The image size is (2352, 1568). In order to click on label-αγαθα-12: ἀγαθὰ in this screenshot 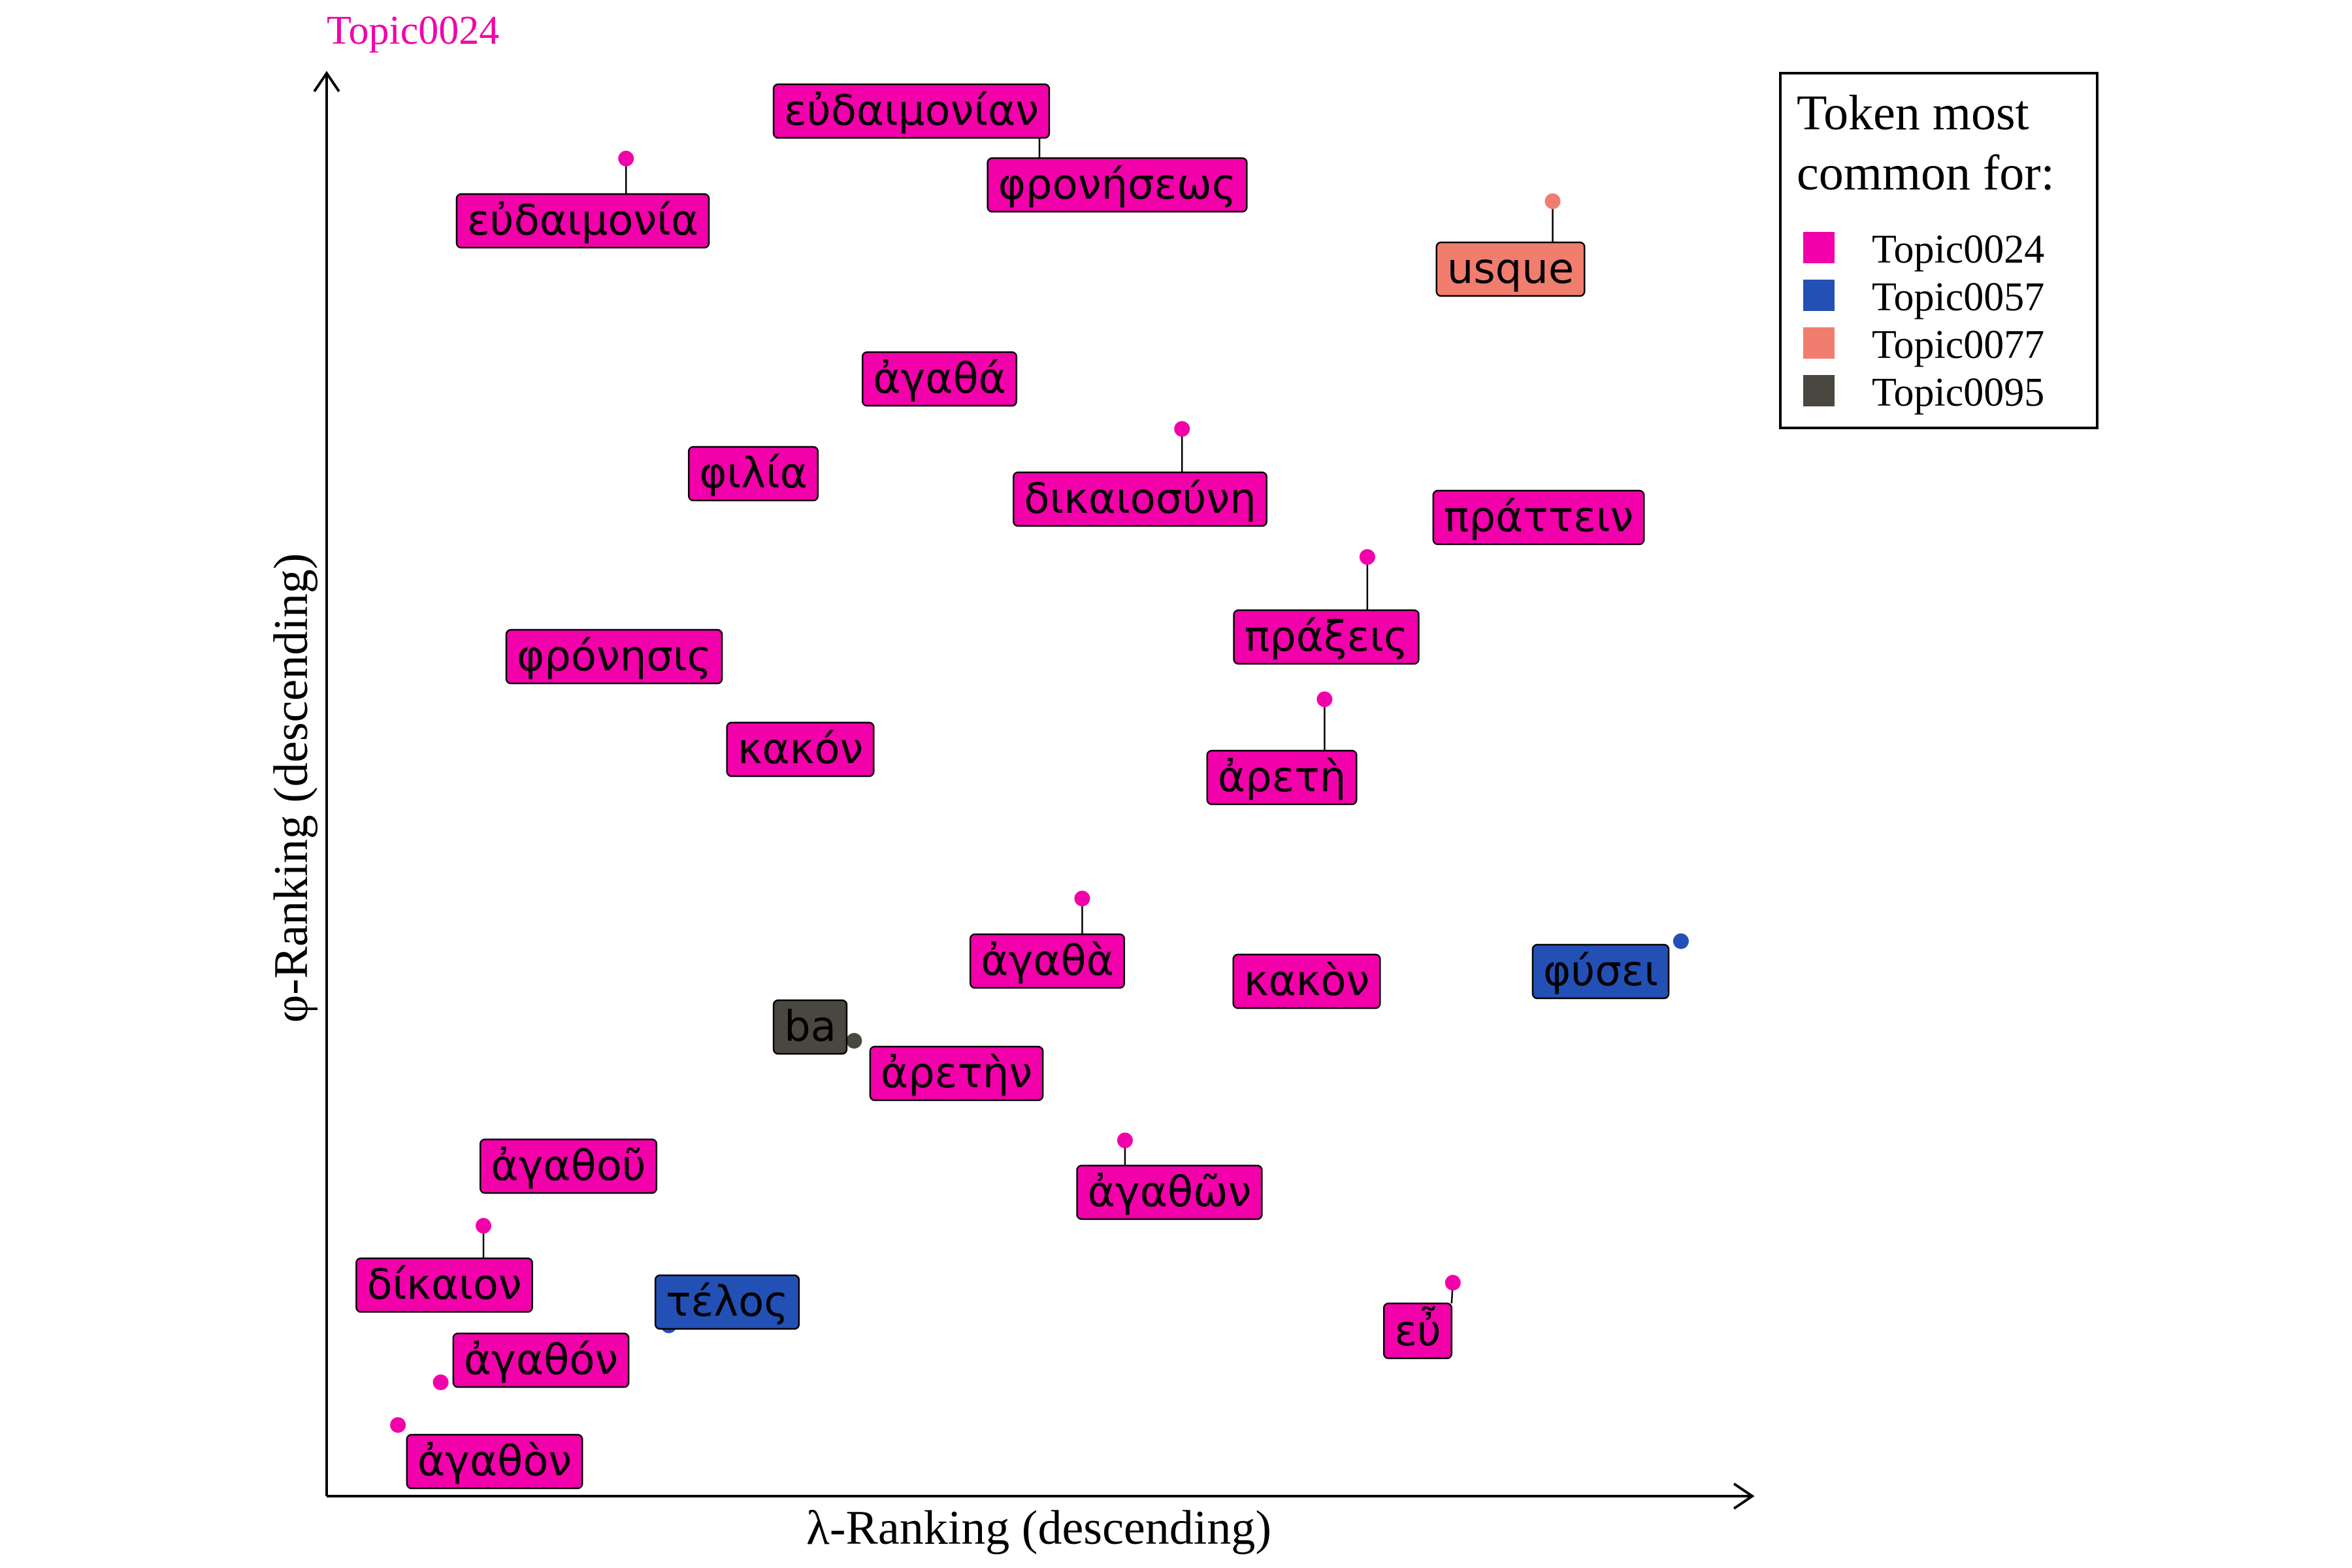, I will do `click(1047, 961)`.